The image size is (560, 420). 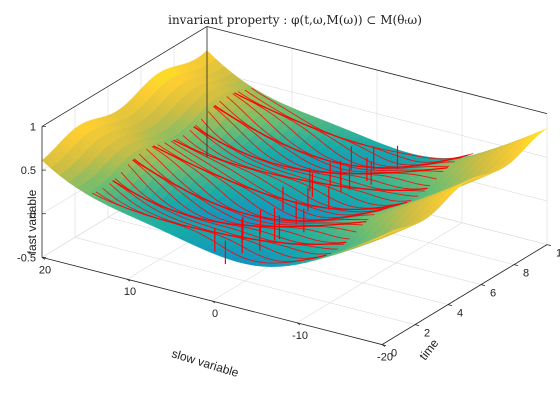 I want to click on x-tick-label: 20, so click(x=45, y=270).